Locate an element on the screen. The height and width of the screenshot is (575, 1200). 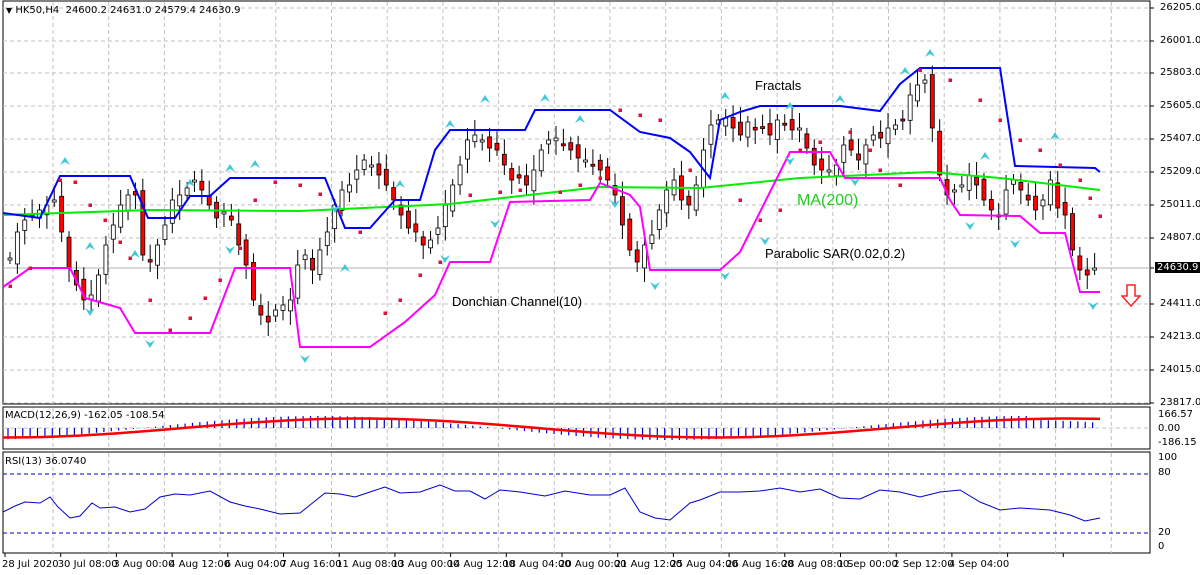
price-tick: 25407.0 is located at coordinates (1180, 138).